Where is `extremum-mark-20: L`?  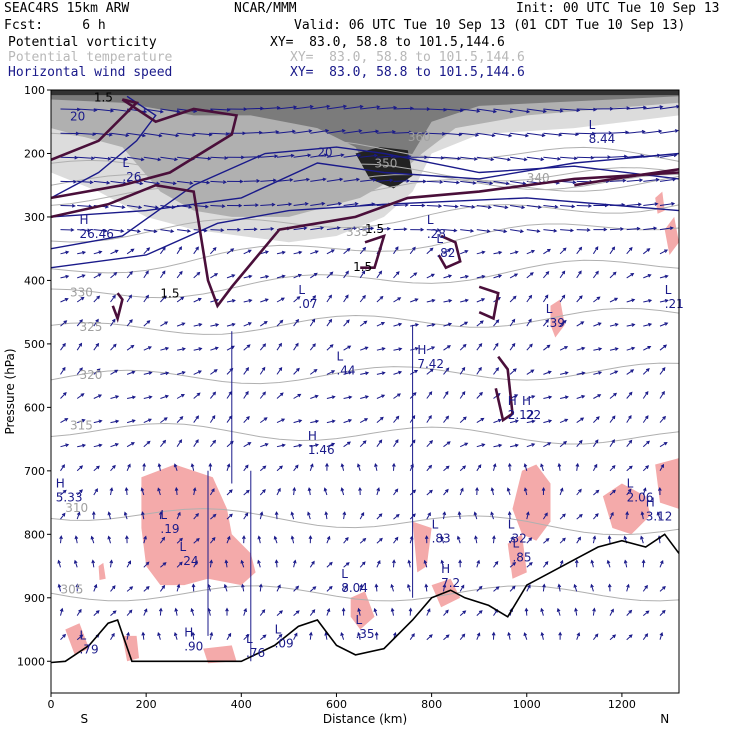
extremum-mark-20: L is located at coordinates (515, 544).